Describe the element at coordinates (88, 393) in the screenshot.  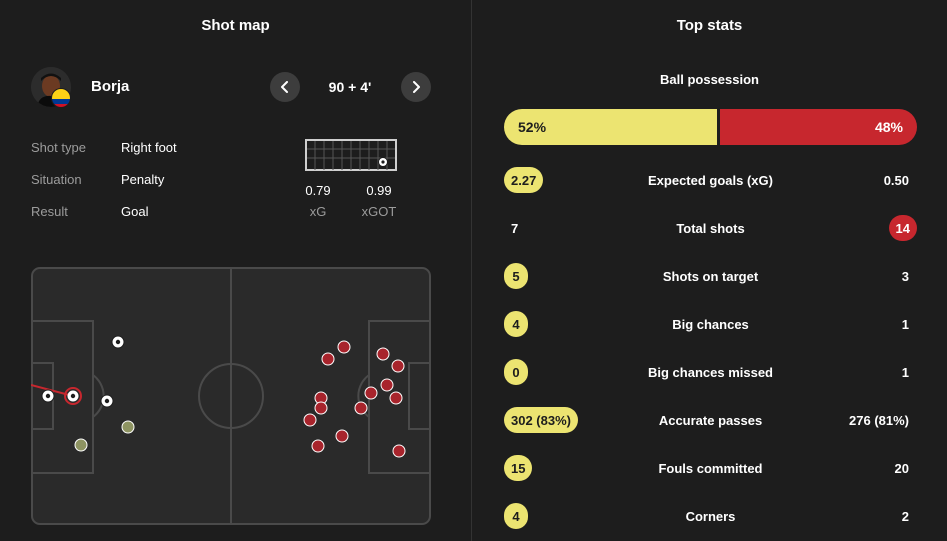
I see `home-shots` at that location.